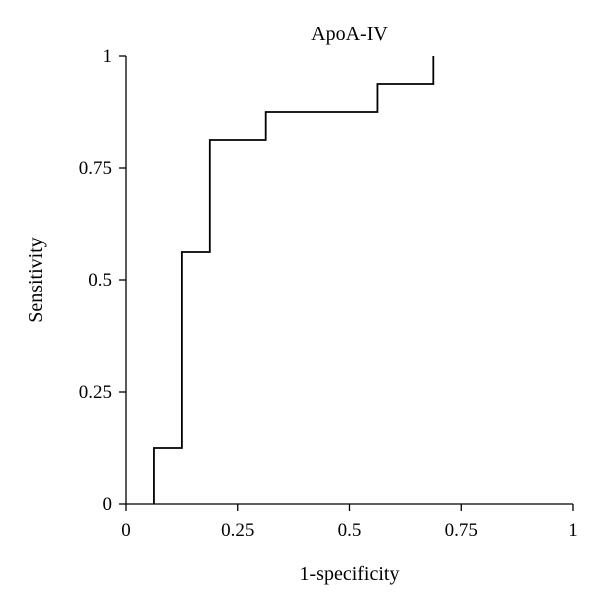 The height and width of the screenshot is (602, 600). Describe the element at coordinates (573, 530) in the screenshot. I see `x-tick-label: 1` at that location.